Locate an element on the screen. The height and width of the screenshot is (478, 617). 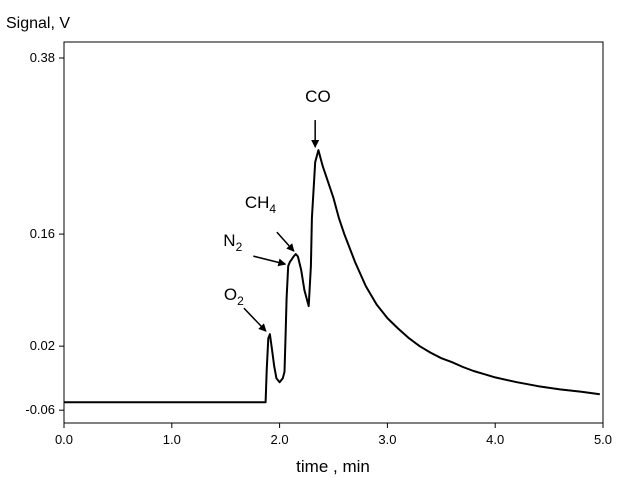
x-tick-label: 0.0 is located at coordinates (64, 439).